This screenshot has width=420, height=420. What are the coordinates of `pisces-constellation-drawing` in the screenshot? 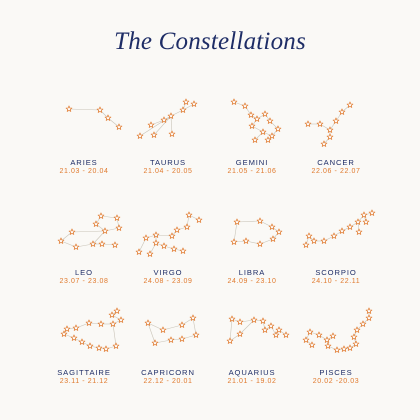 It's located at (337, 330).